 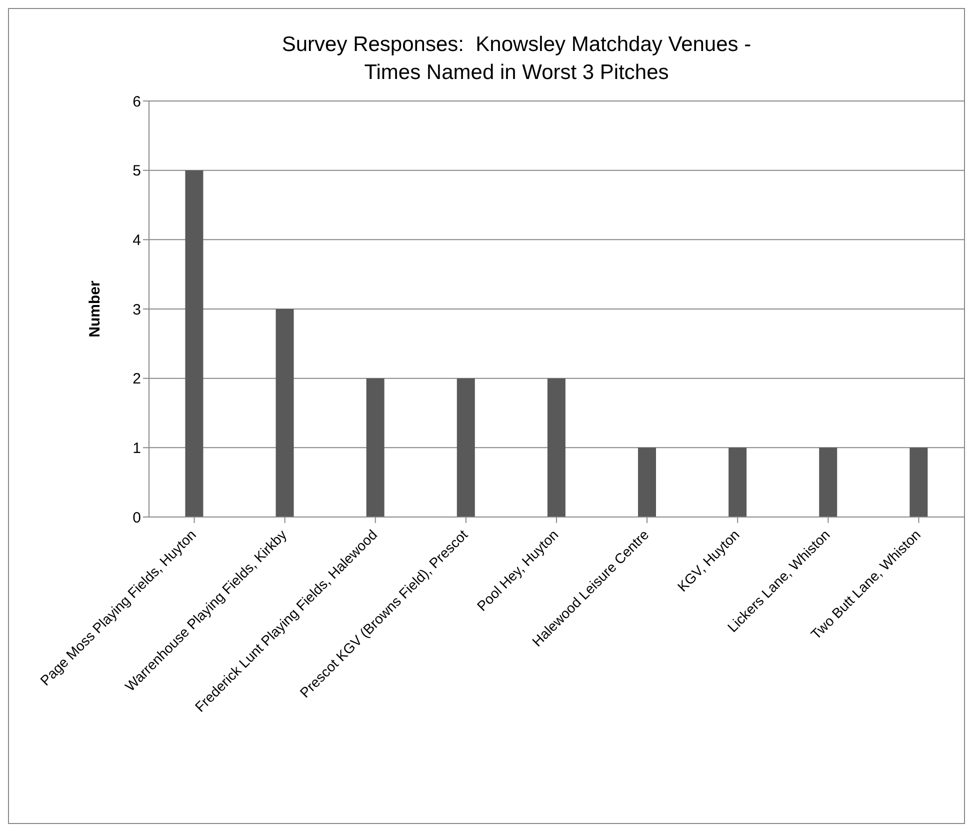 What do you see at coordinates (136, 517) in the screenshot?
I see `y-tick-label: 0` at bounding box center [136, 517].